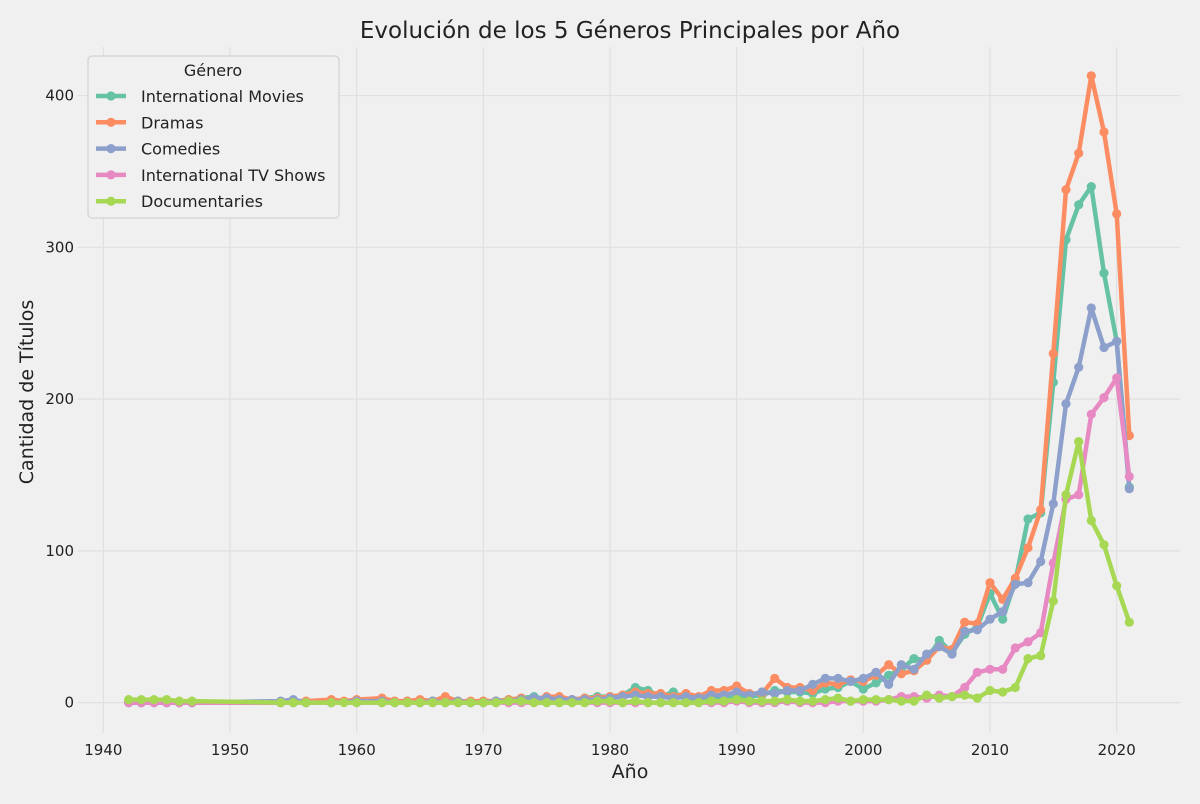  Describe the element at coordinates (103, 750) in the screenshot. I see `x-tick-label: 1940` at that location.